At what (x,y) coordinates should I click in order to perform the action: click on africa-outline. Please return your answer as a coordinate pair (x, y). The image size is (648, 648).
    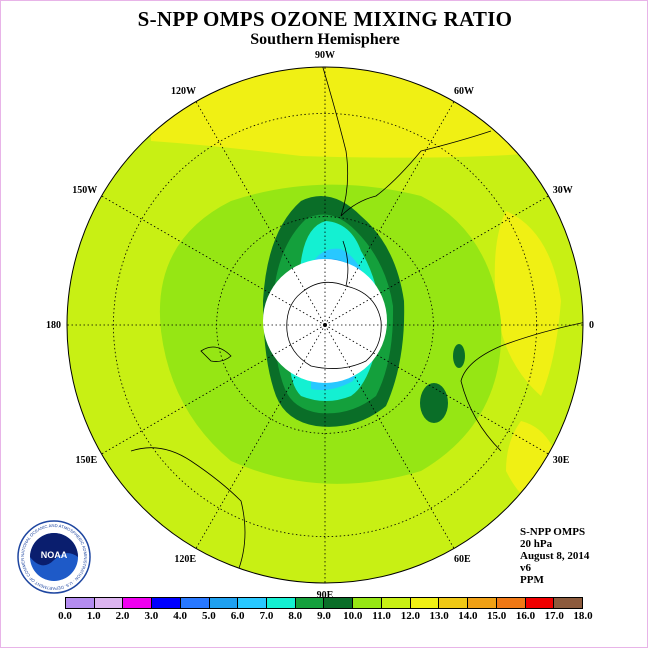
    Looking at the image, I should click on (521, 386).